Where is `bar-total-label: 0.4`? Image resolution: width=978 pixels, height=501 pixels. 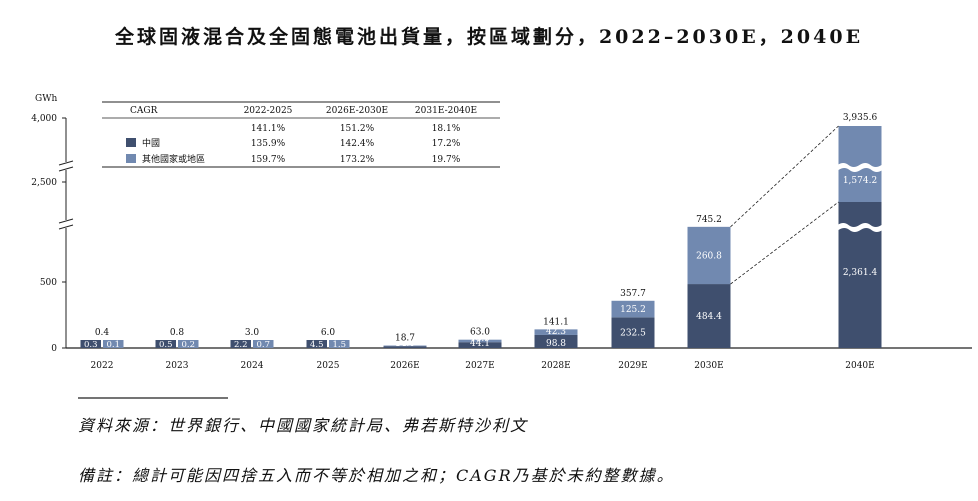
bar-total-label: 0.4 is located at coordinates (102, 333).